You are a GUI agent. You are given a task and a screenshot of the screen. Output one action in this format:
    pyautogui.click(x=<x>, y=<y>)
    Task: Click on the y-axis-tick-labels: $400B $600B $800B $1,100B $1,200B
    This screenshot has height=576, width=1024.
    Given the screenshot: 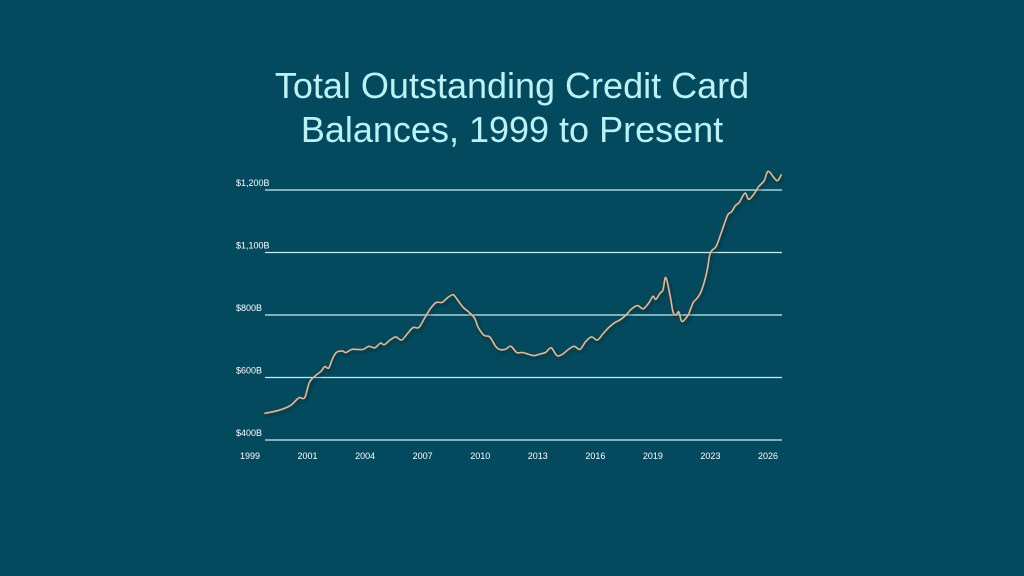 What is the action you would take?
    pyautogui.click(x=253, y=308)
    